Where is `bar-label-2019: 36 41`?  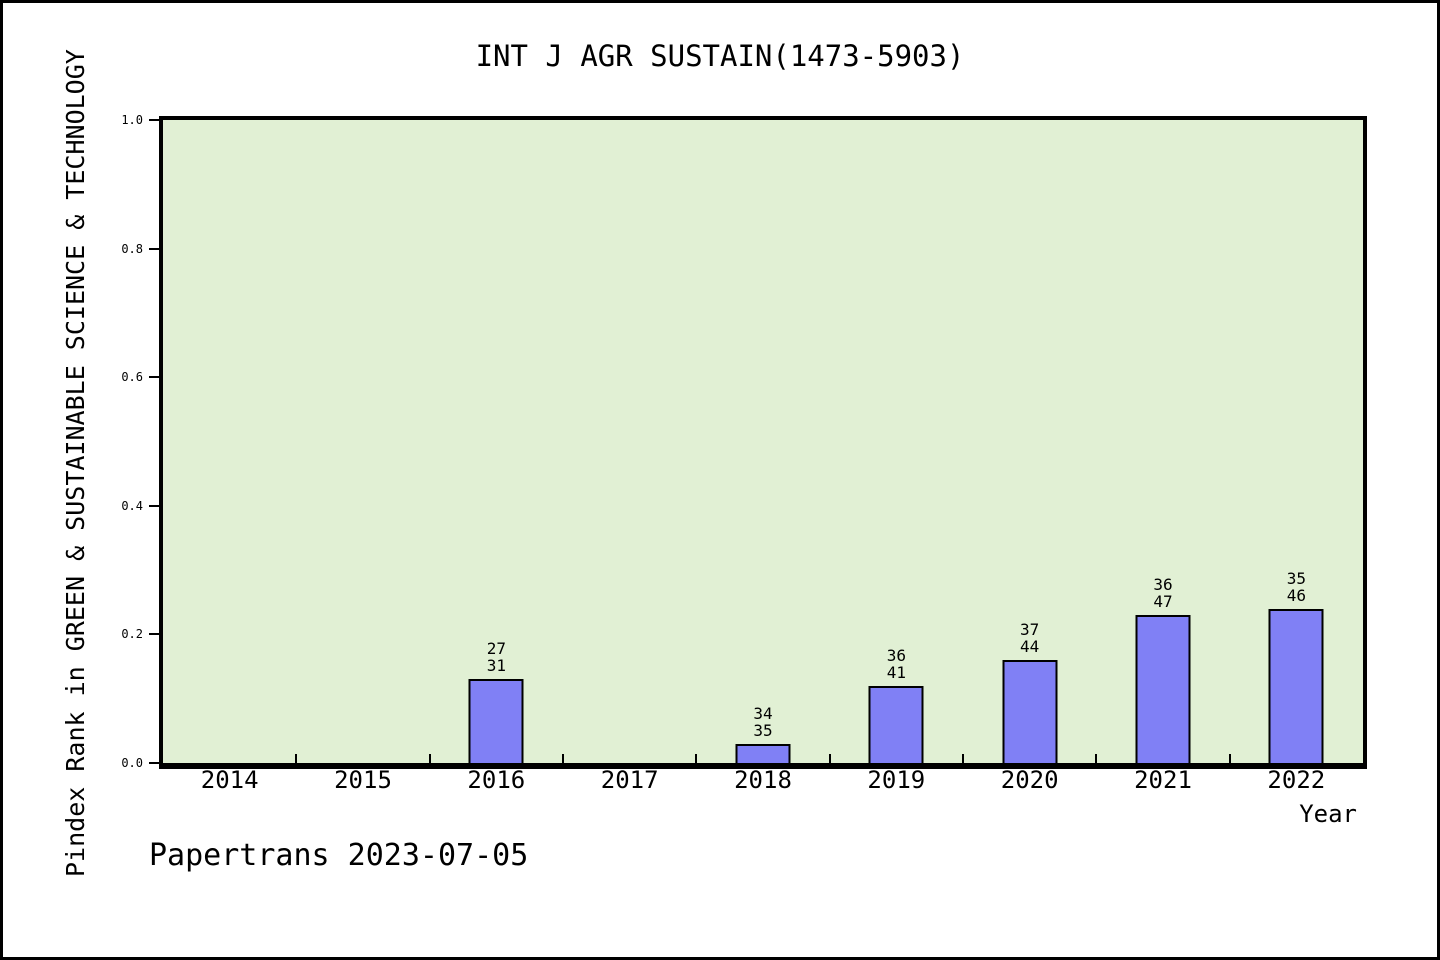 bar-label-2019: 36 41 is located at coordinates (896, 663).